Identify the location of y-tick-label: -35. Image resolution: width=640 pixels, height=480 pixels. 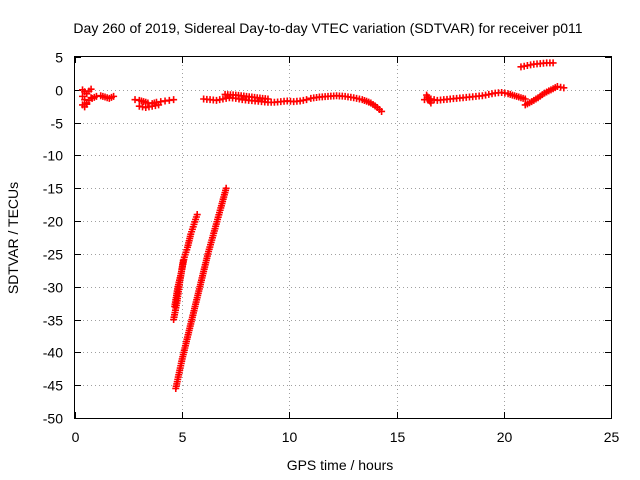
(53, 321).